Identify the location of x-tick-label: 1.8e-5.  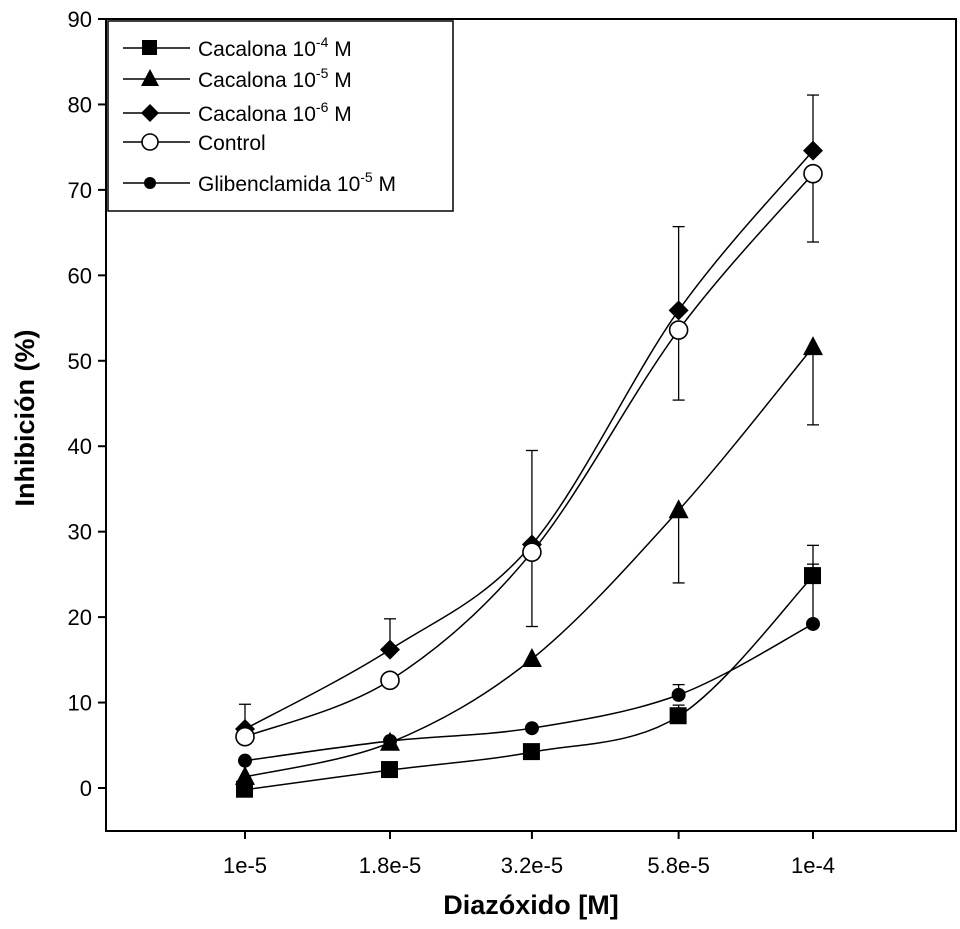
(390, 865).